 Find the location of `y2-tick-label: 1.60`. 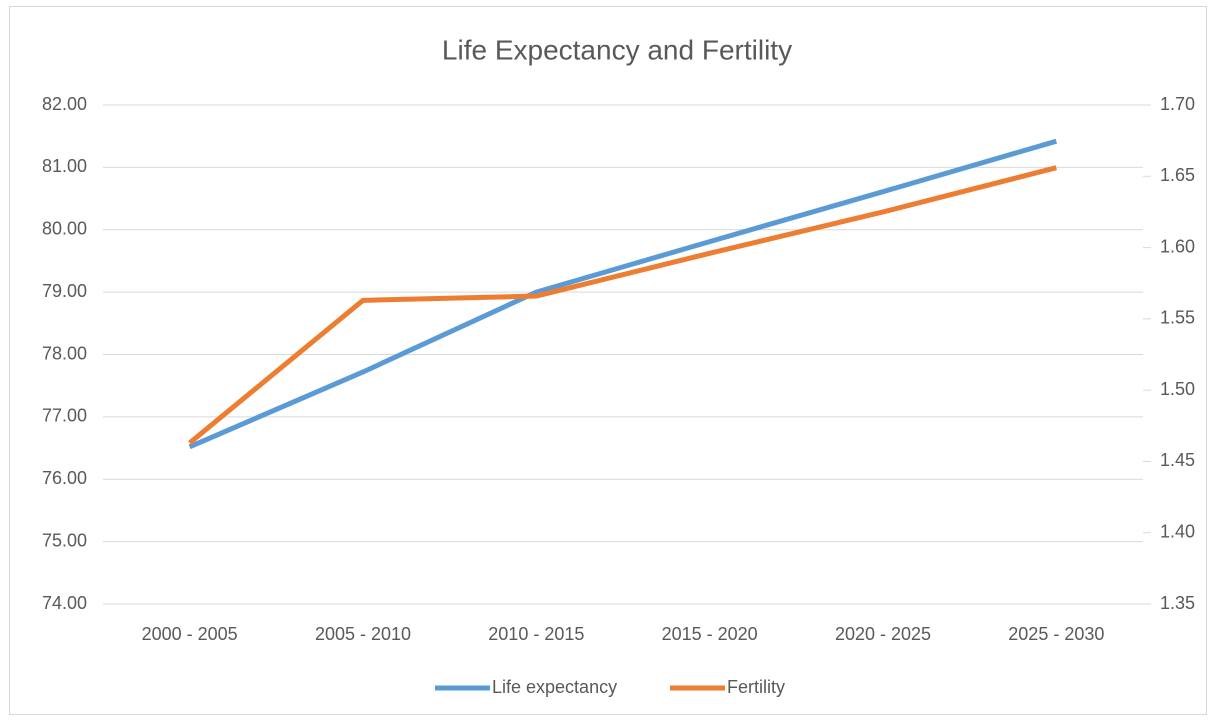

y2-tick-label: 1.60 is located at coordinates (1177, 246).